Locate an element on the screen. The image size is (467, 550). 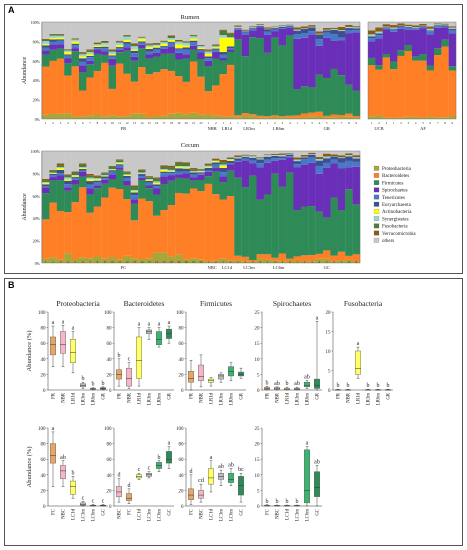
y-tick-label: 60 is located at coordinates (182, 460).